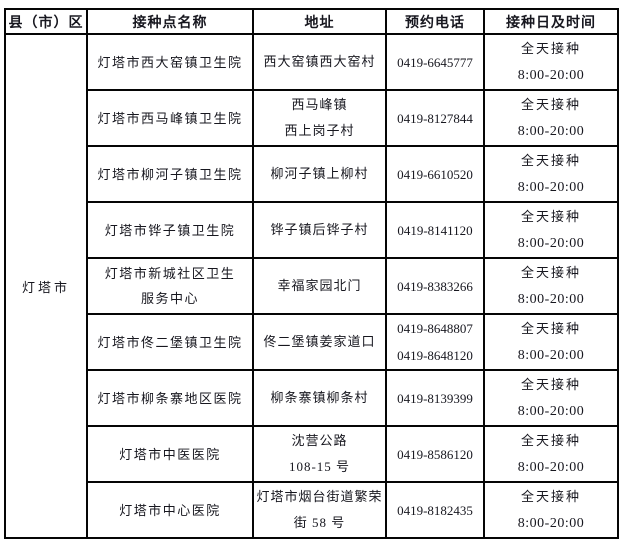  What do you see at coordinates (170, 398) in the screenshot?
I see `site-name-cell: 灯塔市柳条寨地区医院` at bounding box center [170, 398].